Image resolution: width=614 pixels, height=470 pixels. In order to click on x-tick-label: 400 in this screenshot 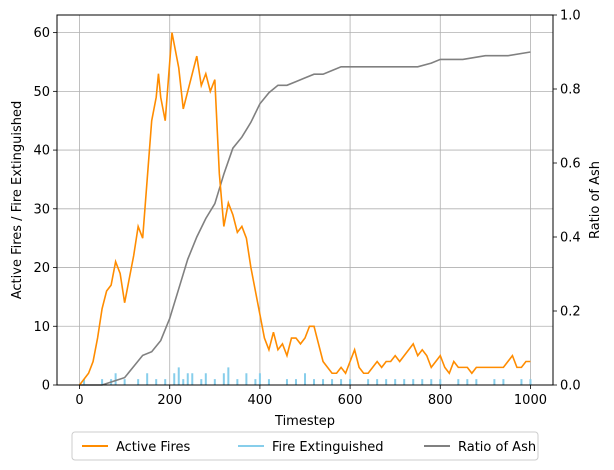, I will do `click(259, 400)`.